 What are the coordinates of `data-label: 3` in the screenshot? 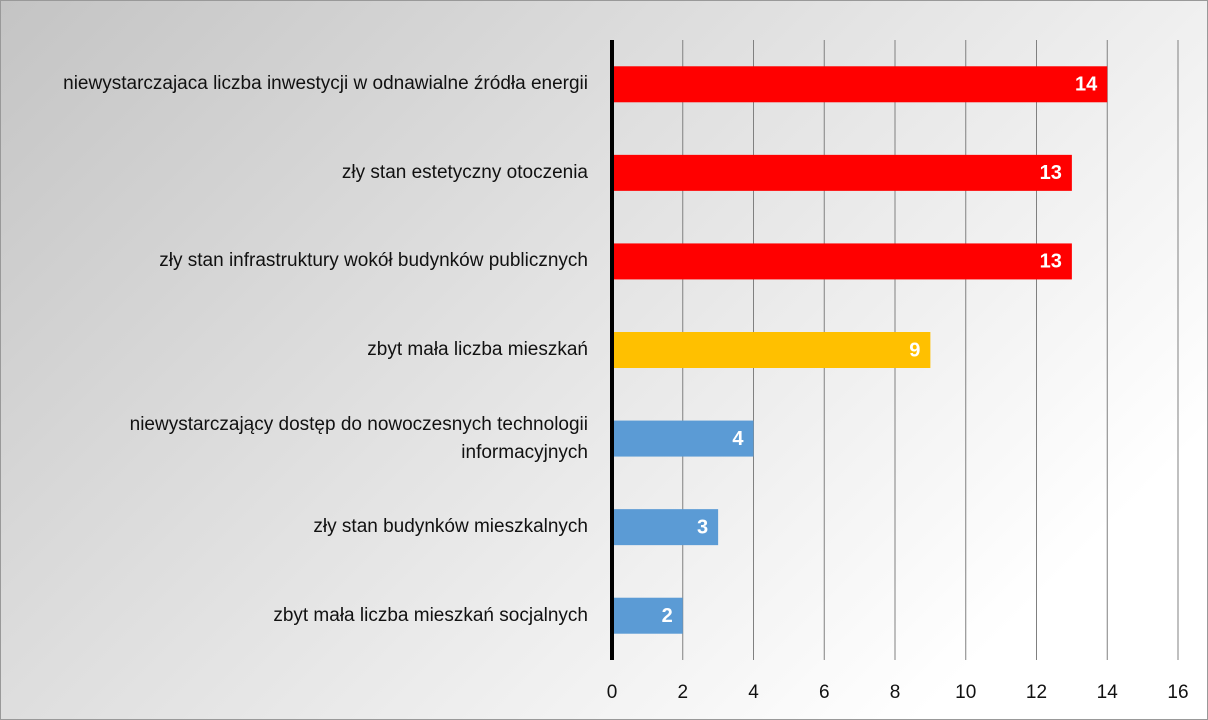 It's located at (702, 527).